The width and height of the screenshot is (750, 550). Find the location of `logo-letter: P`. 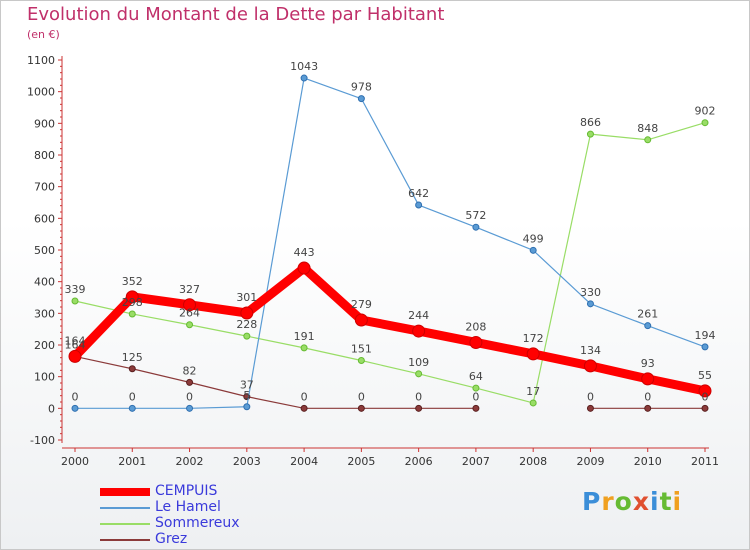

logo-letter: P is located at coordinates (592, 501).